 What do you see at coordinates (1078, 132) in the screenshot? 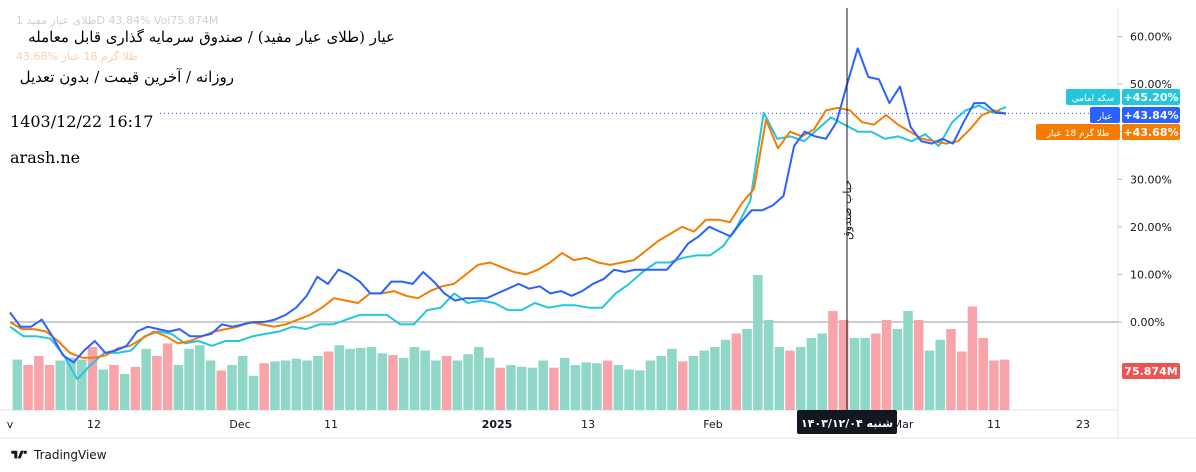
I see `series-name-badge` at bounding box center [1078, 132].